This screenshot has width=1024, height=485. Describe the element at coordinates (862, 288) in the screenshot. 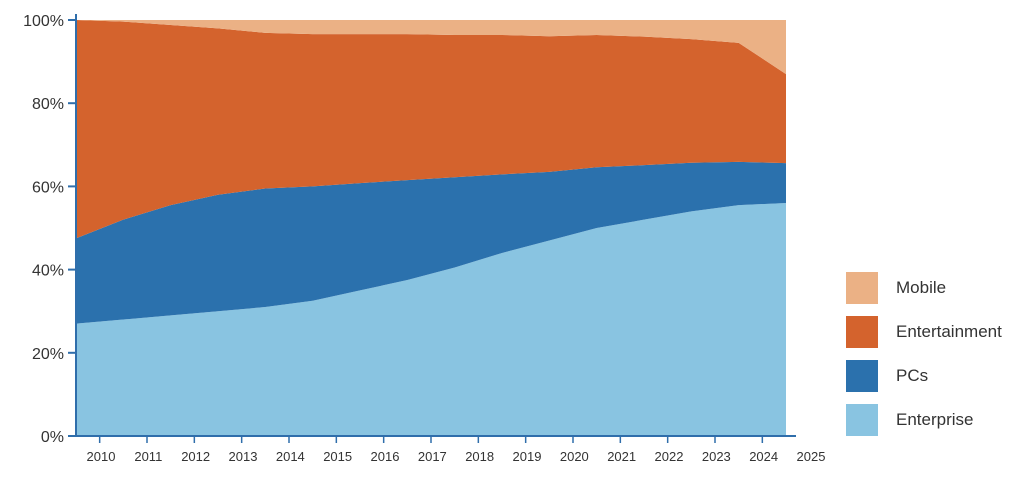

I see `legend-swatch-mobile` at that location.